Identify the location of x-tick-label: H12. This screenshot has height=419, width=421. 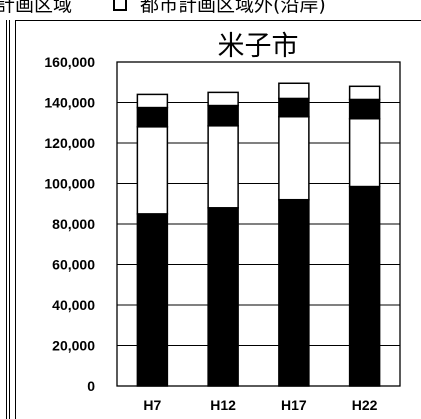
(223, 405).